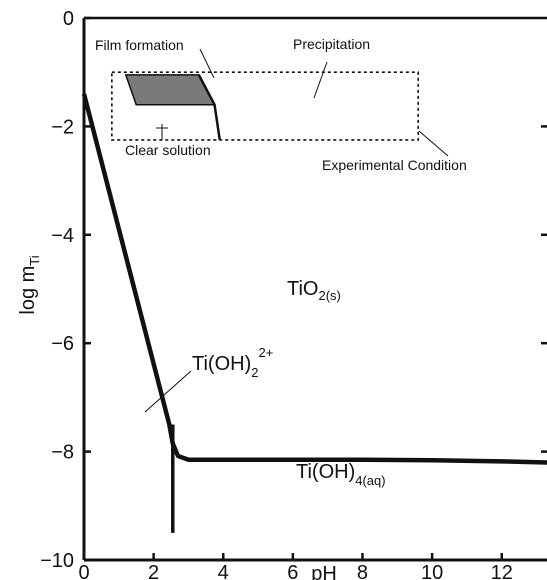  What do you see at coordinates (544, 289) in the screenshot?
I see `right-ticks` at bounding box center [544, 289].